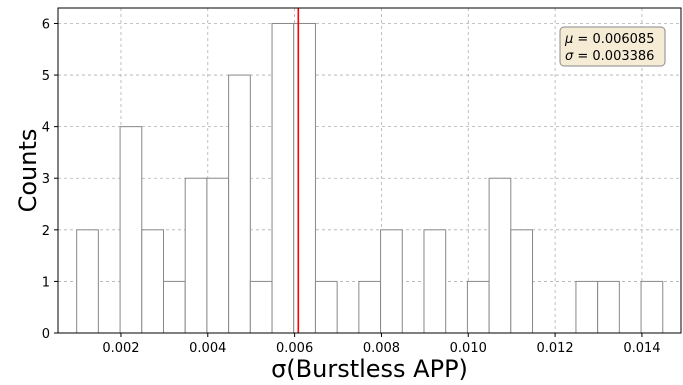 This screenshot has width=683, height=385. I want to click on x-tick-label: 0.006, so click(294, 348).